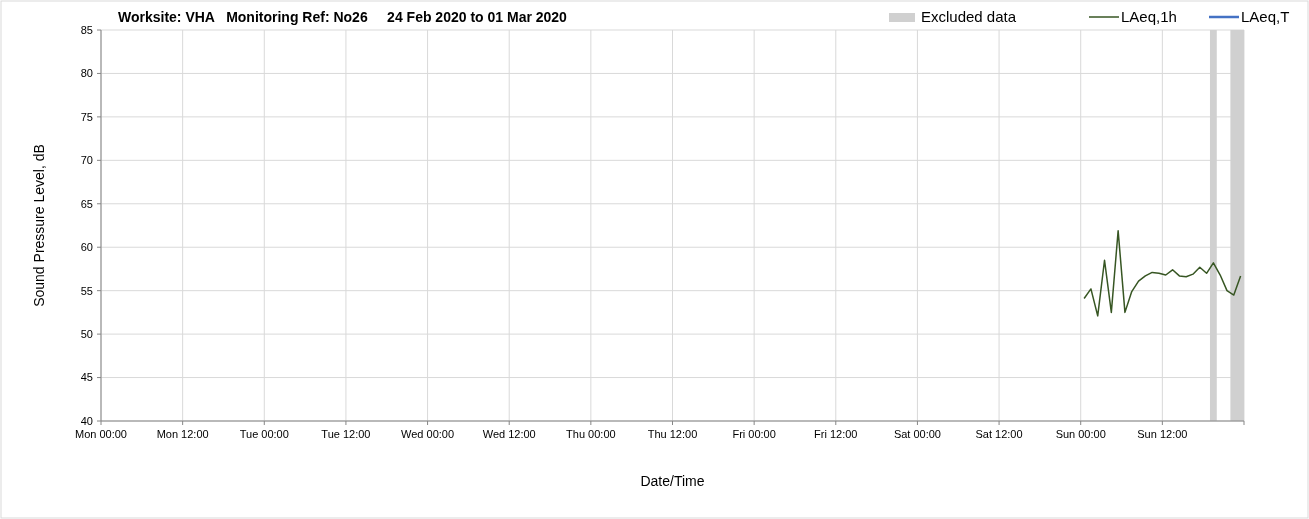  Describe the element at coordinates (1149, 16) in the screenshot. I see `legend-label: LAeq,1h` at that location.